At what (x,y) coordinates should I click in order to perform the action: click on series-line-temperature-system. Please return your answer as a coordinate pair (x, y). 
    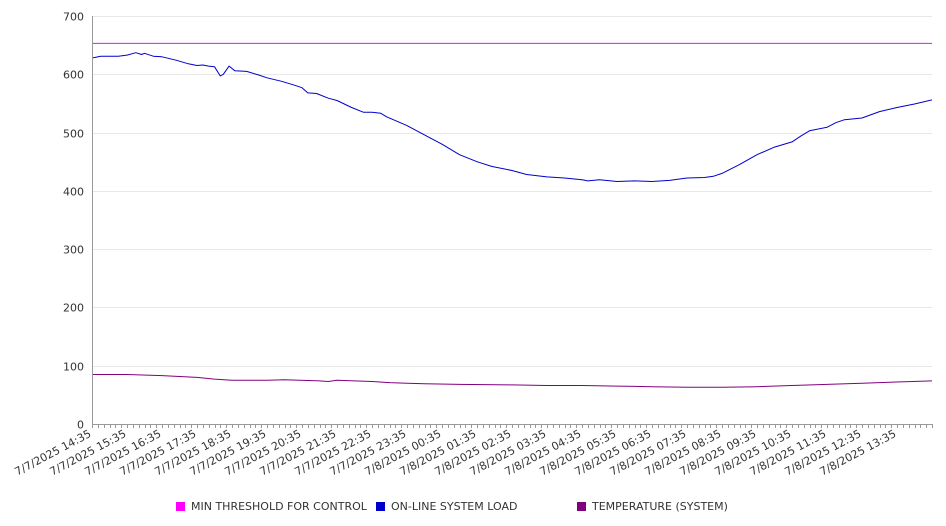
    Looking at the image, I should click on (512, 381).